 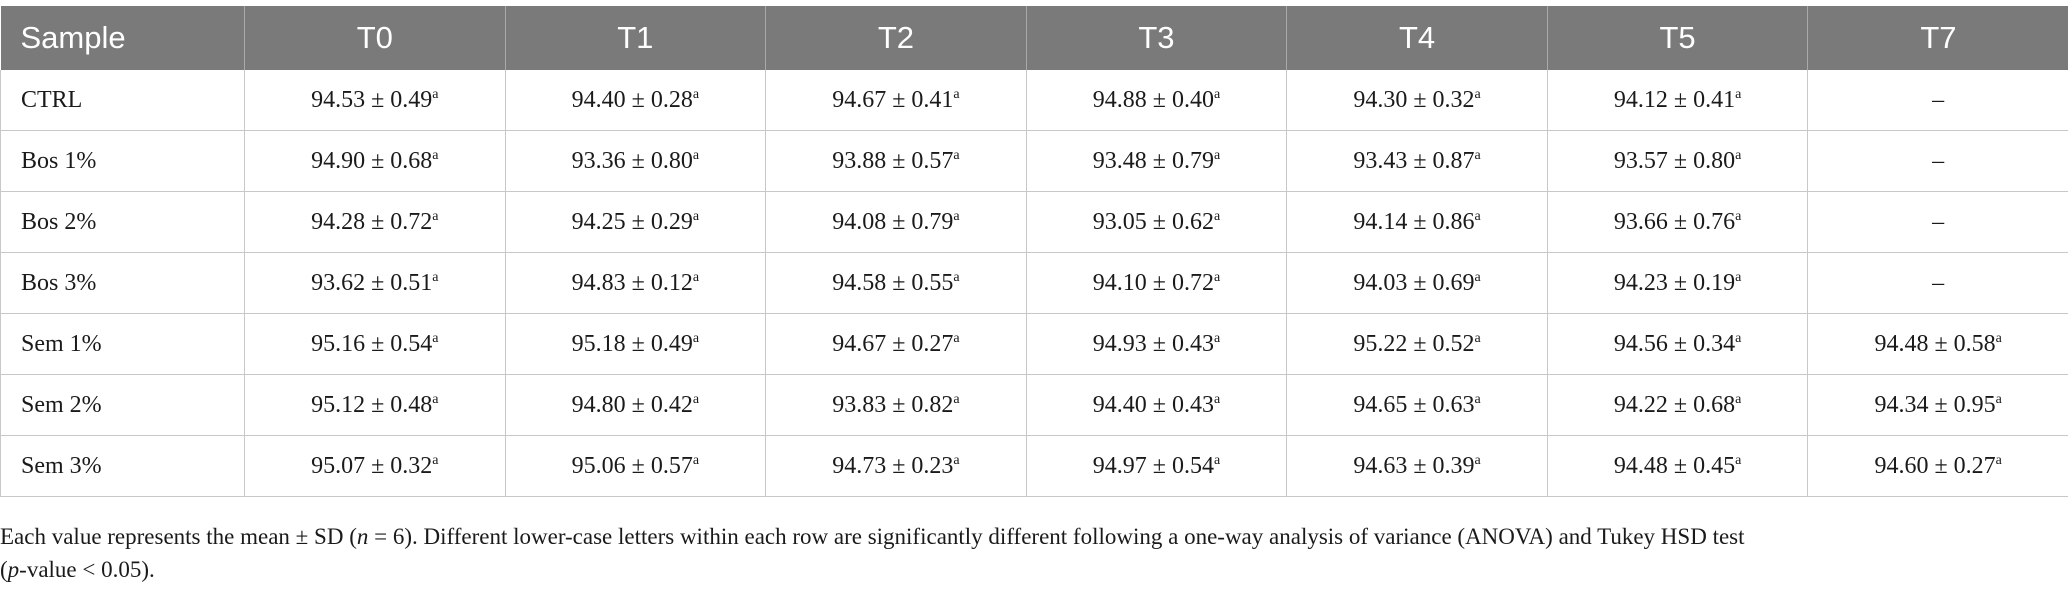 I want to click on sample-cell: Sem 3%, so click(x=122, y=466).